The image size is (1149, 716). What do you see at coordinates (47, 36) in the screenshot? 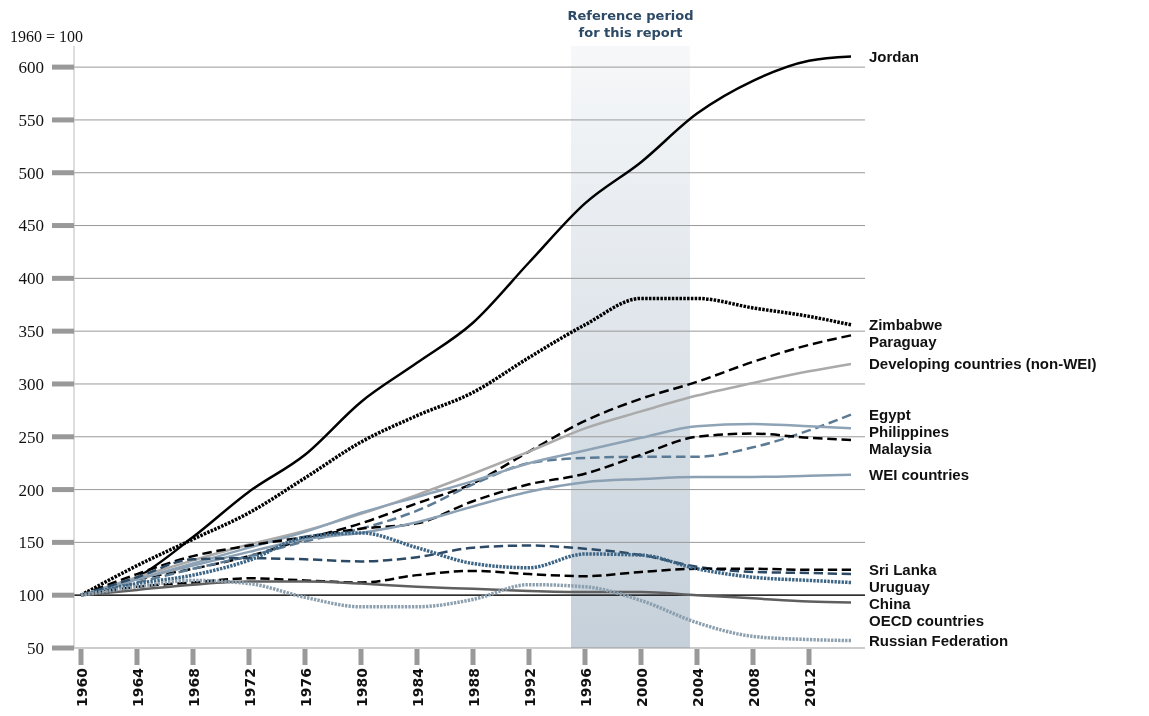
I see `y-axis-title: 1960 = 100` at bounding box center [47, 36].